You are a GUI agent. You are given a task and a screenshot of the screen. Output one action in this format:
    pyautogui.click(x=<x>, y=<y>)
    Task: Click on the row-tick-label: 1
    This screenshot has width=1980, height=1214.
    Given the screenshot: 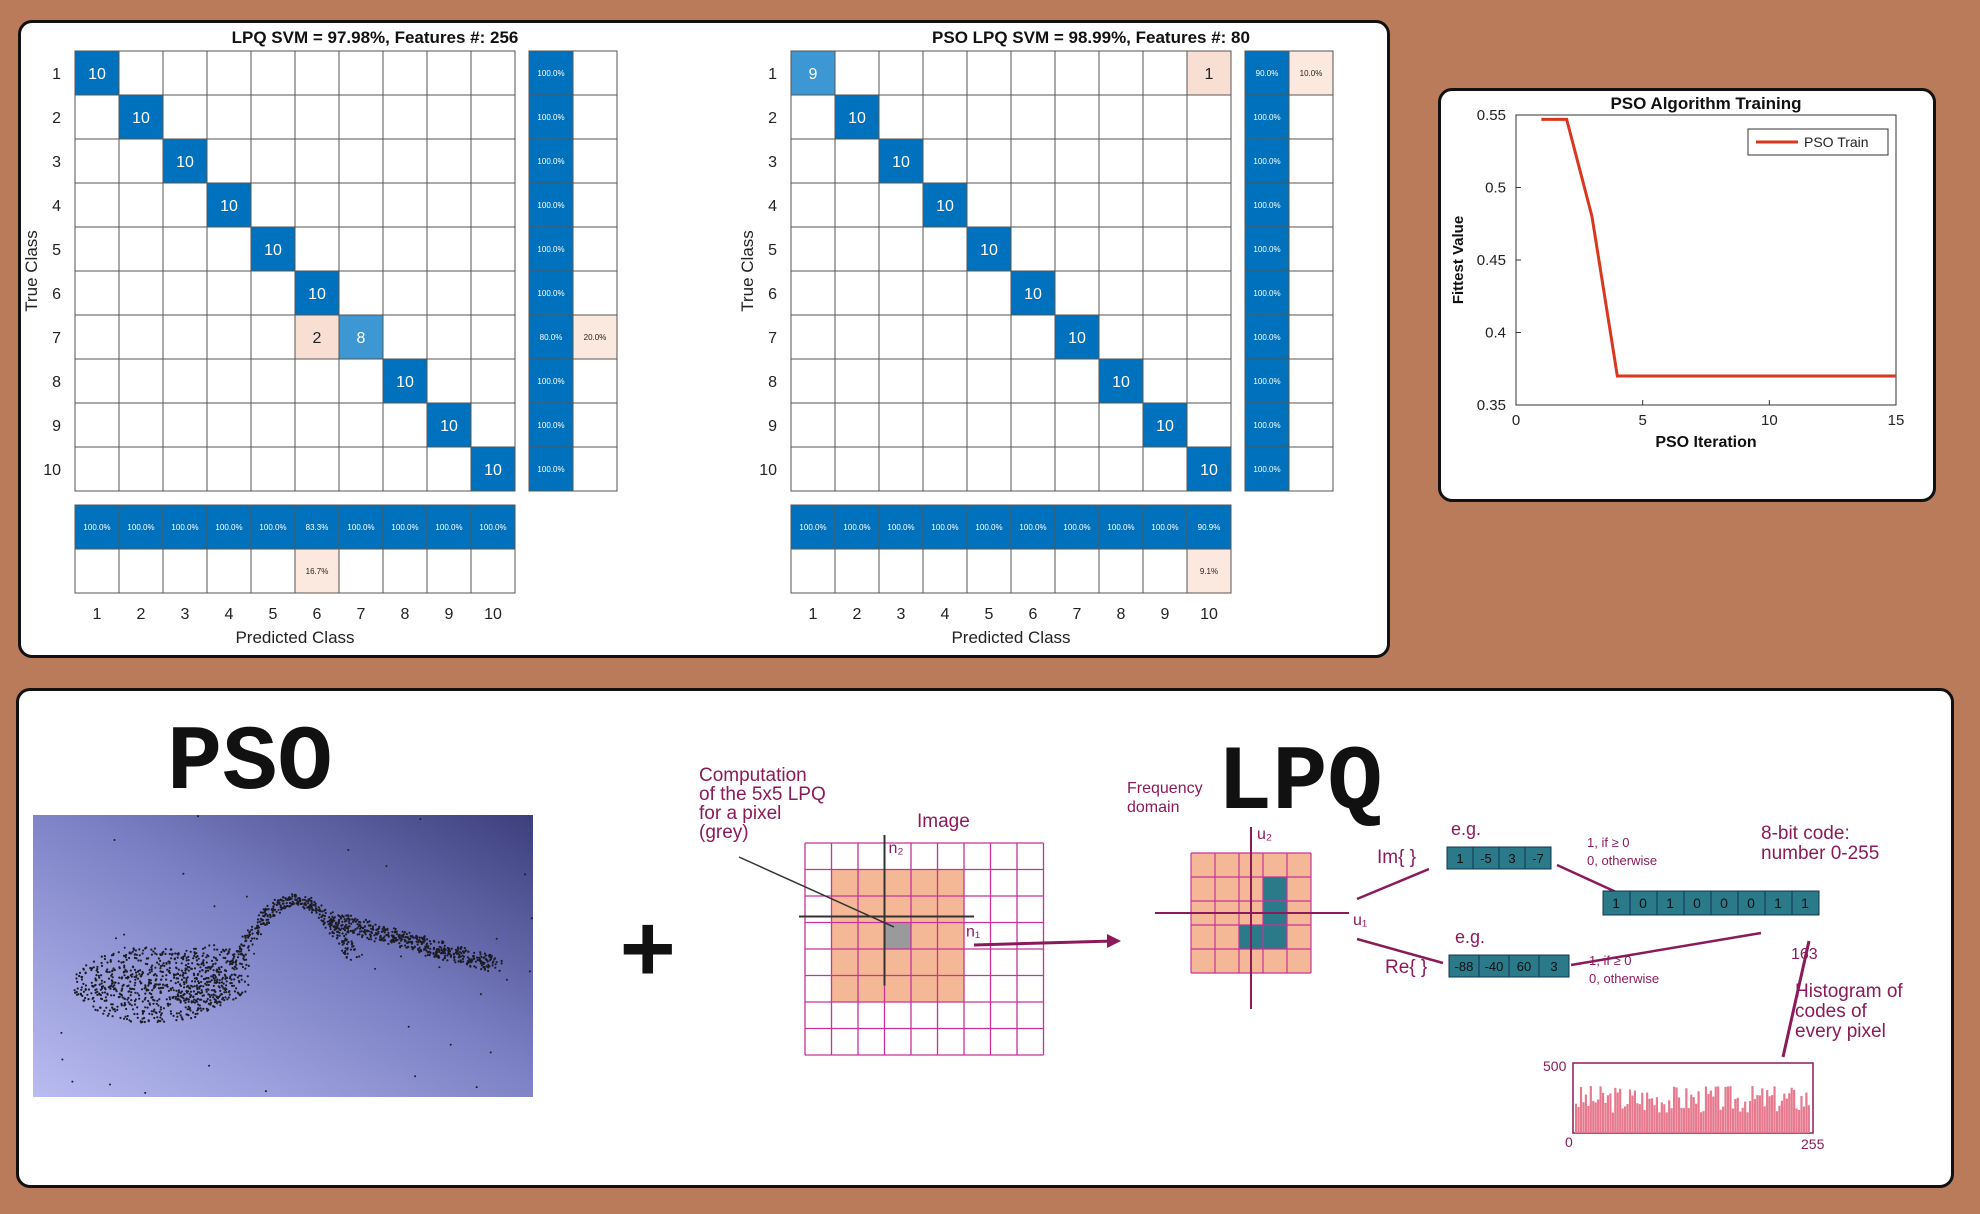 What is the action you would take?
    pyautogui.click(x=56, y=74)
    